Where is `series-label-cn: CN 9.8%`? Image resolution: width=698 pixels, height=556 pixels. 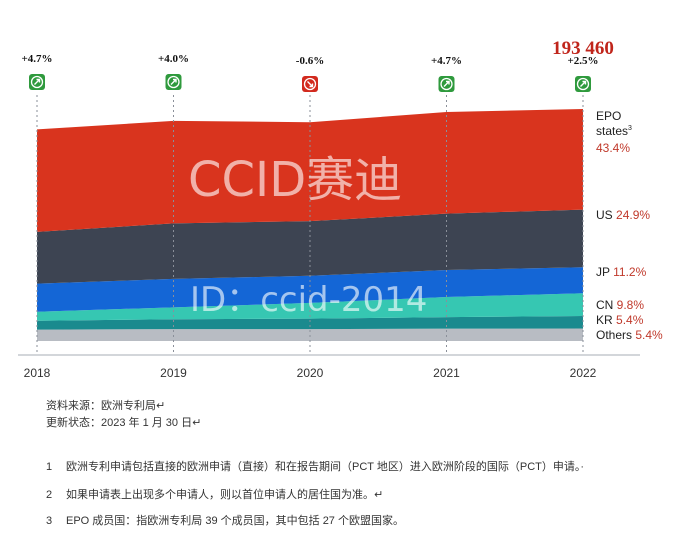 series-label-cn: CN 9.8% is located at coordinates (620, 305).